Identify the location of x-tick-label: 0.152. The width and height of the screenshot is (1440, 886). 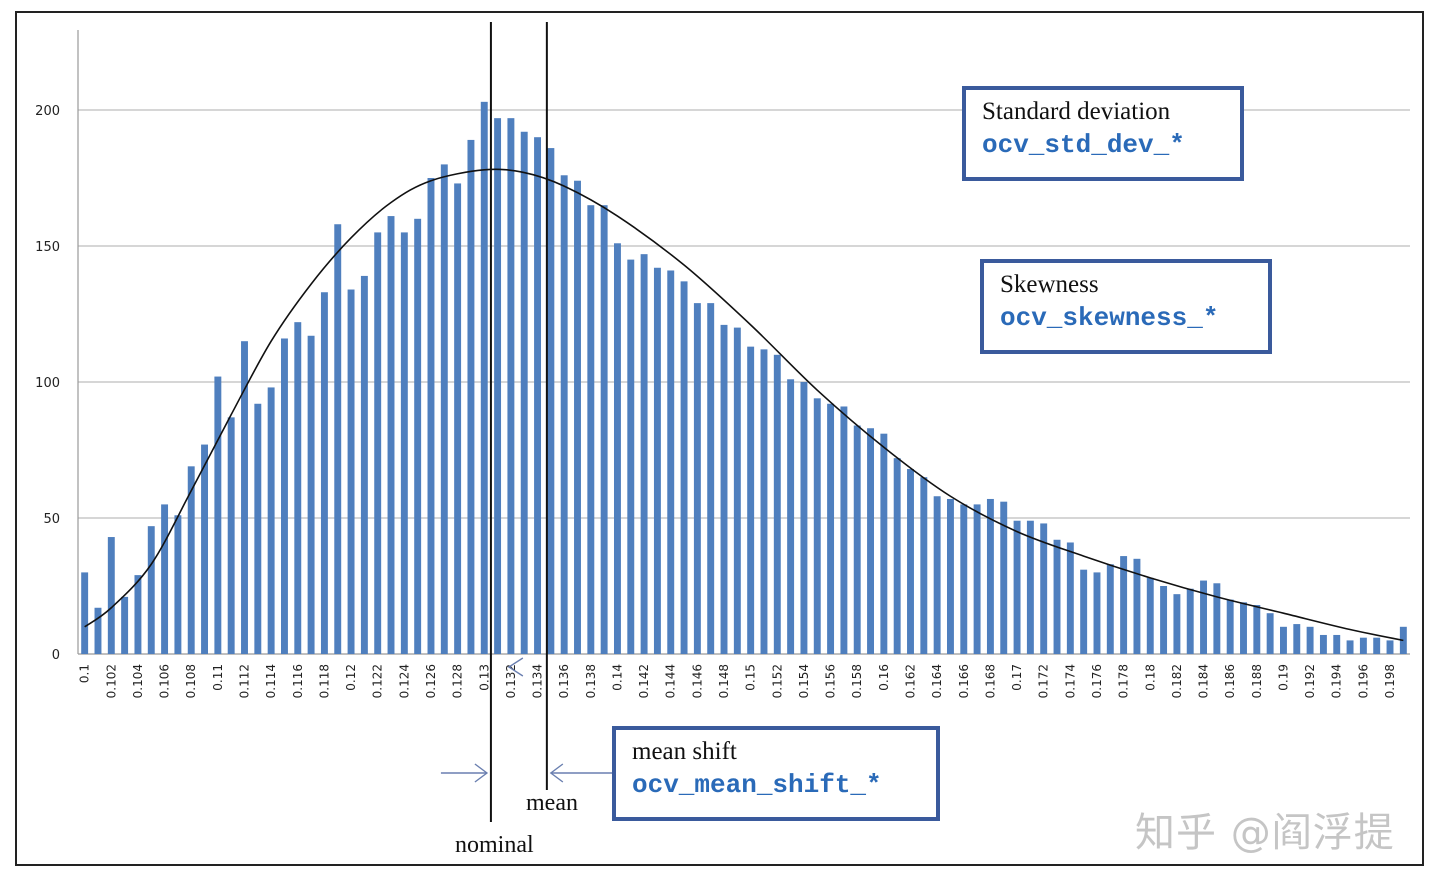
(777, 681).